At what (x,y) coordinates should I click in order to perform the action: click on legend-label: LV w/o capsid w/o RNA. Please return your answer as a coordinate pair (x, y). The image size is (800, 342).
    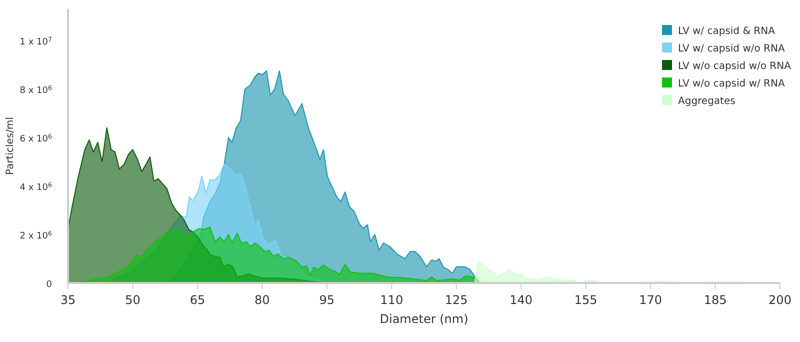
    Looking at the image, I should click on (735, 66).